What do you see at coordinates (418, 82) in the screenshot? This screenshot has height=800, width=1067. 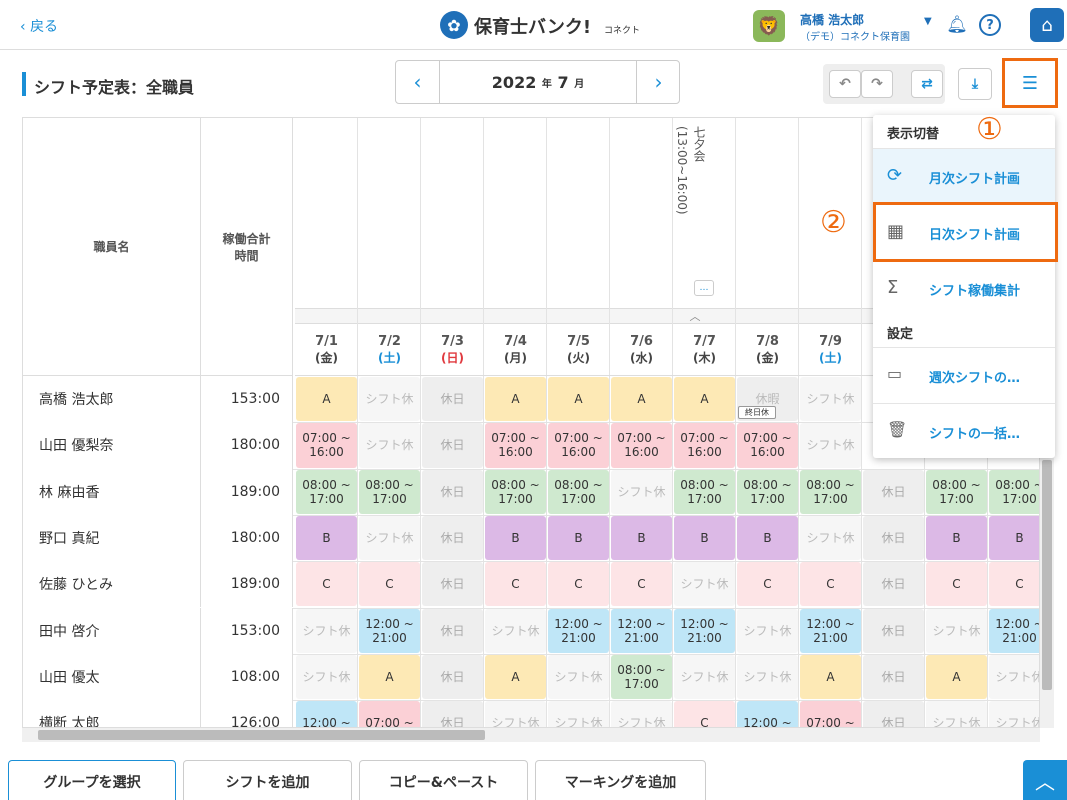 I see `prev-month: ‹` at bounding box center [418, 82].